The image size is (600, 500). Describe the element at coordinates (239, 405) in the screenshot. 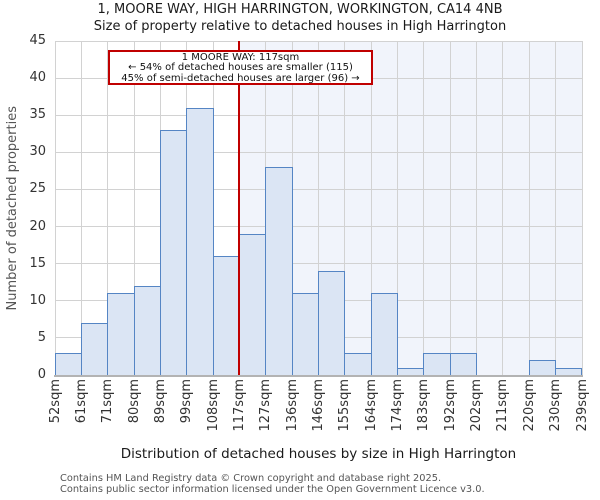

I see `x-tick-label: 117sqm` at that location.